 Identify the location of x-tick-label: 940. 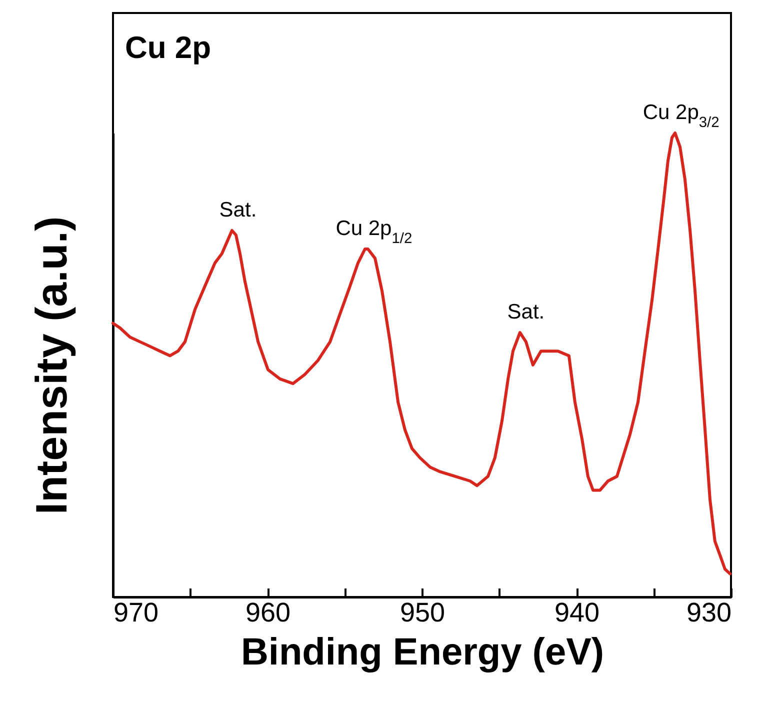
(577, 613).